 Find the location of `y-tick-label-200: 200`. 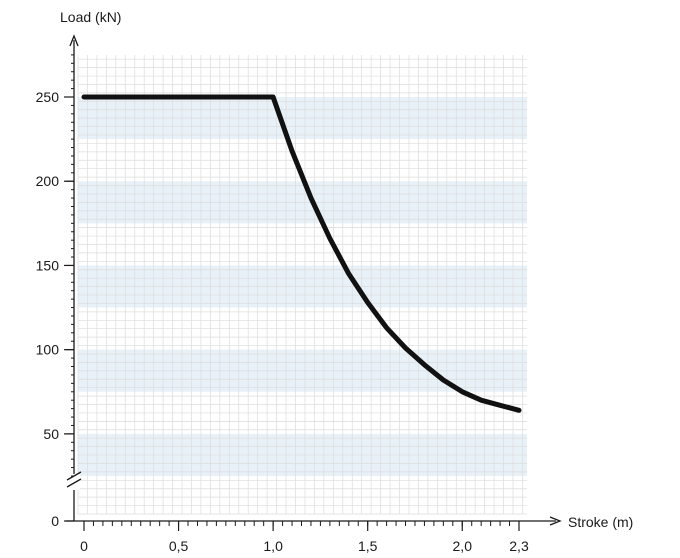

y-tick-label-200: 200 is located at coordinates (48, 181).